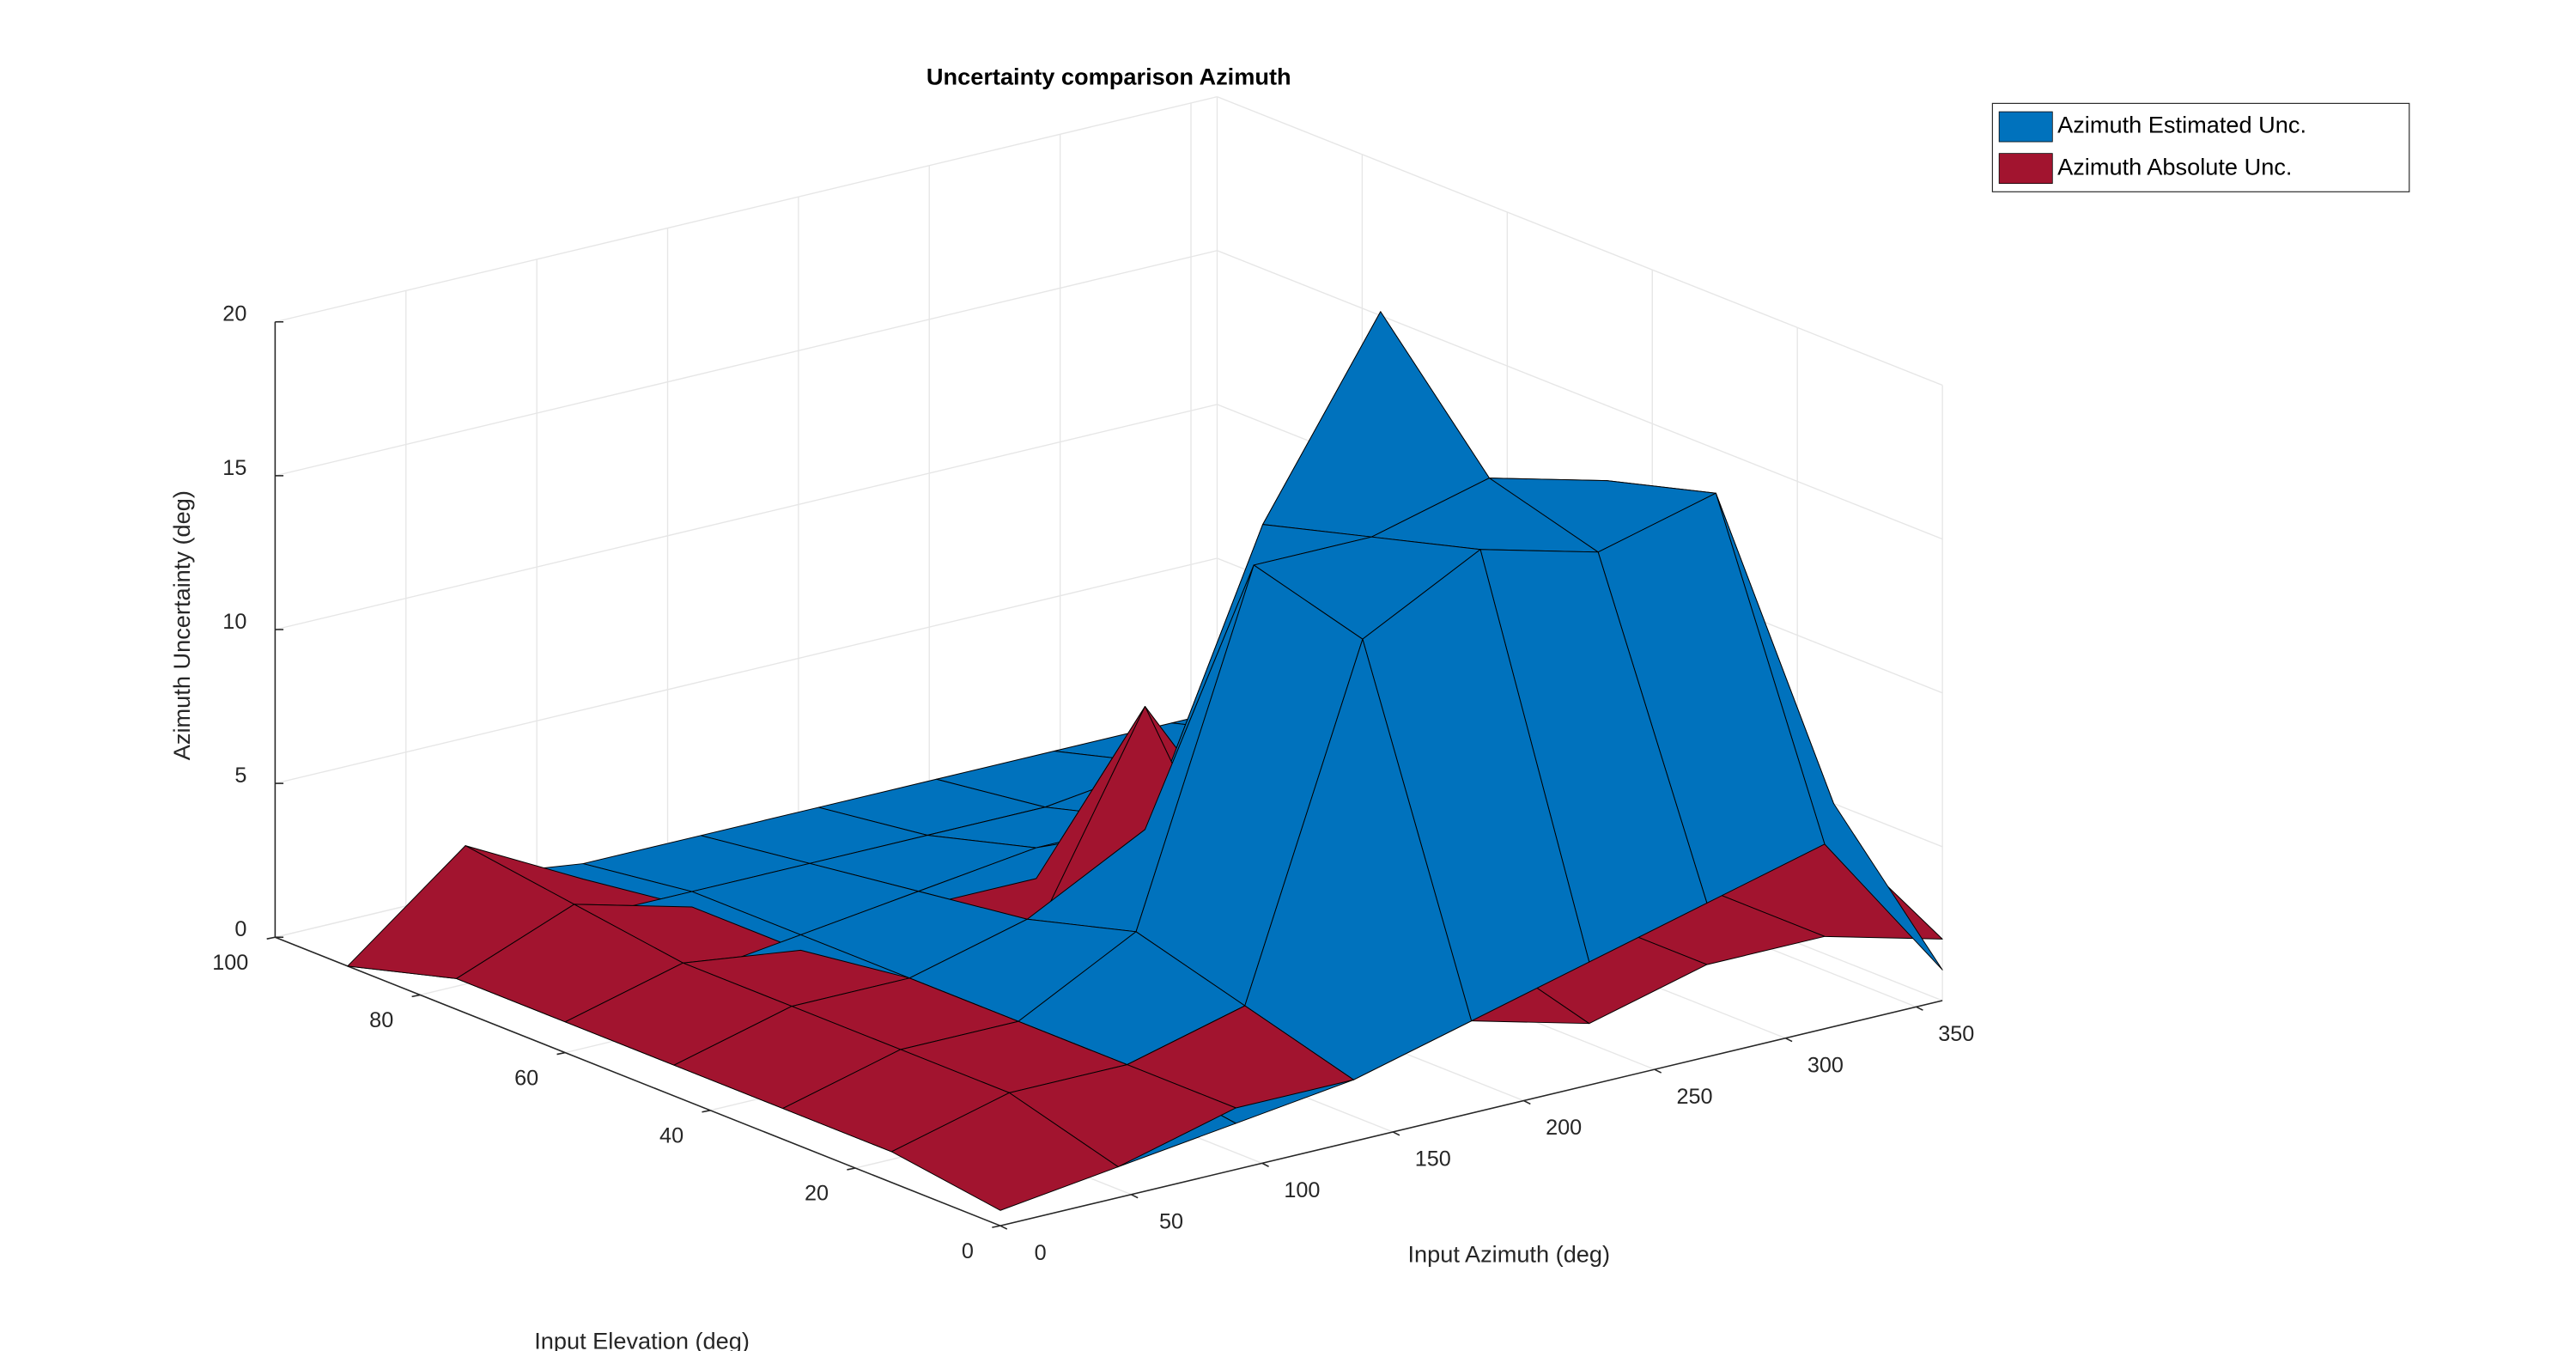  Describe the element at coordinates (240, 929) in the screenshot. I see `z-tick-label: 0` at that location.